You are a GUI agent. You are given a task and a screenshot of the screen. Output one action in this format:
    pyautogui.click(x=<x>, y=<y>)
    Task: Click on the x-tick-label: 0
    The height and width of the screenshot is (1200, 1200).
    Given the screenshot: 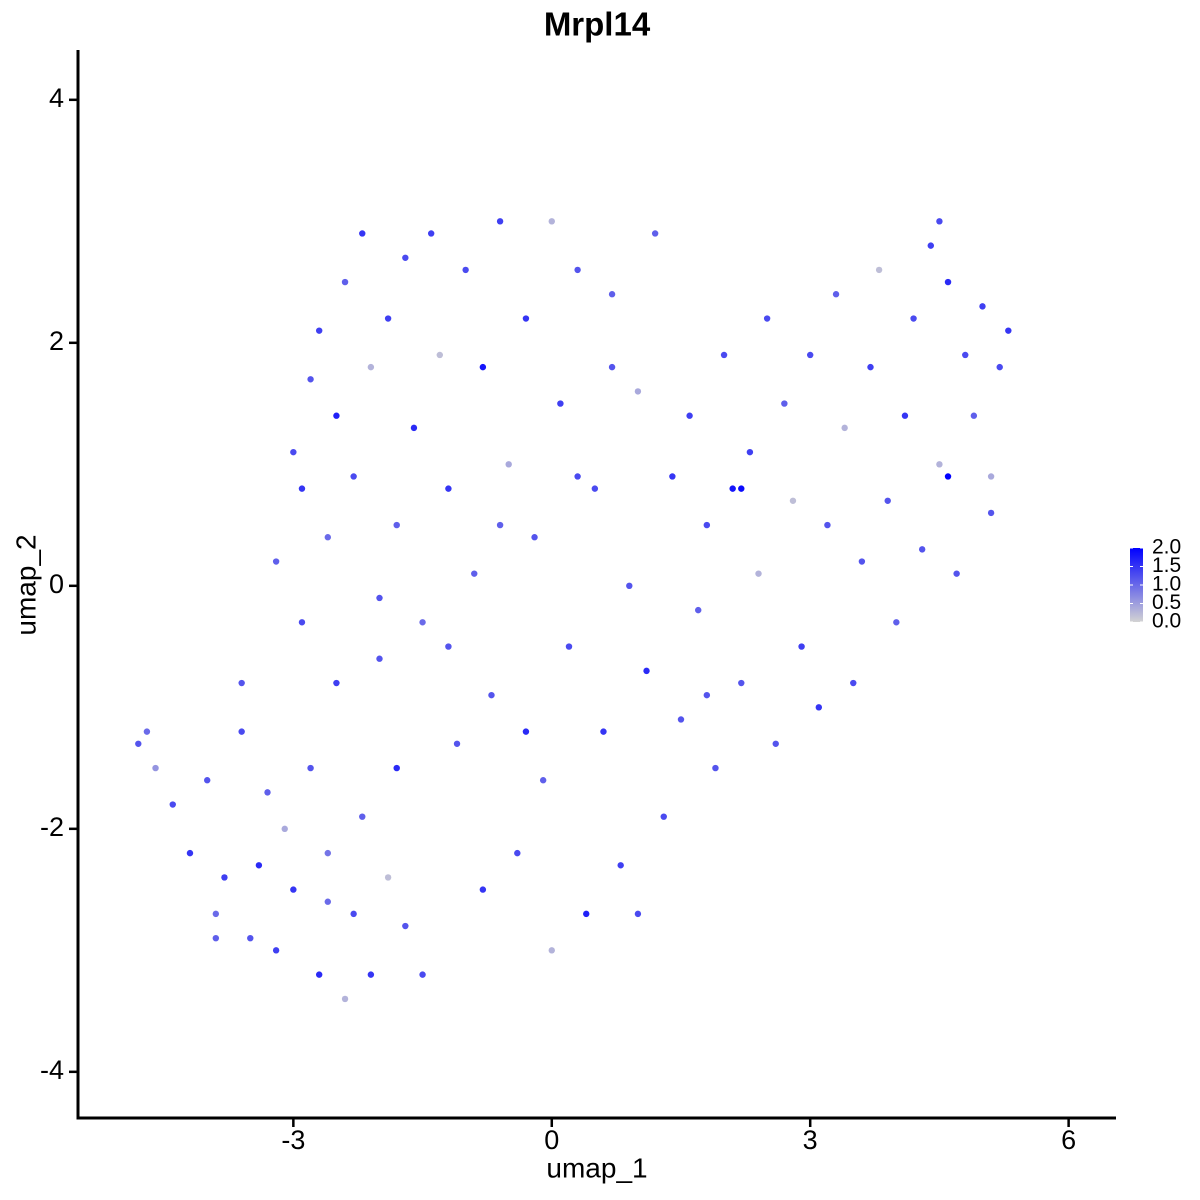 What is the action you would take?
    pyautogui.click(x=551, y=1140)
    